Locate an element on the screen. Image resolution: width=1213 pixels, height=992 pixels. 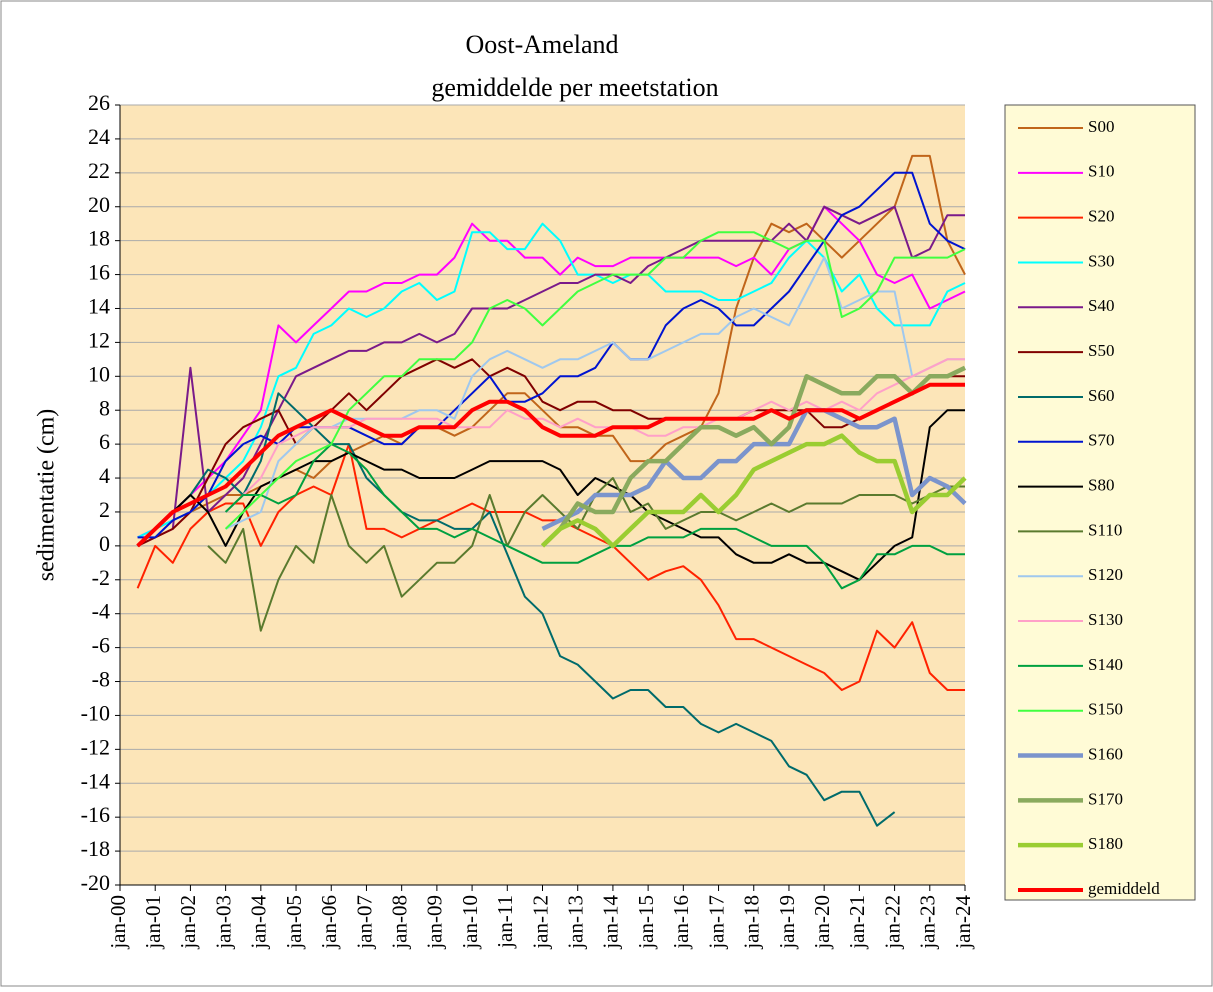
y-tick-label: -18 is located at coordinates (95, 848).